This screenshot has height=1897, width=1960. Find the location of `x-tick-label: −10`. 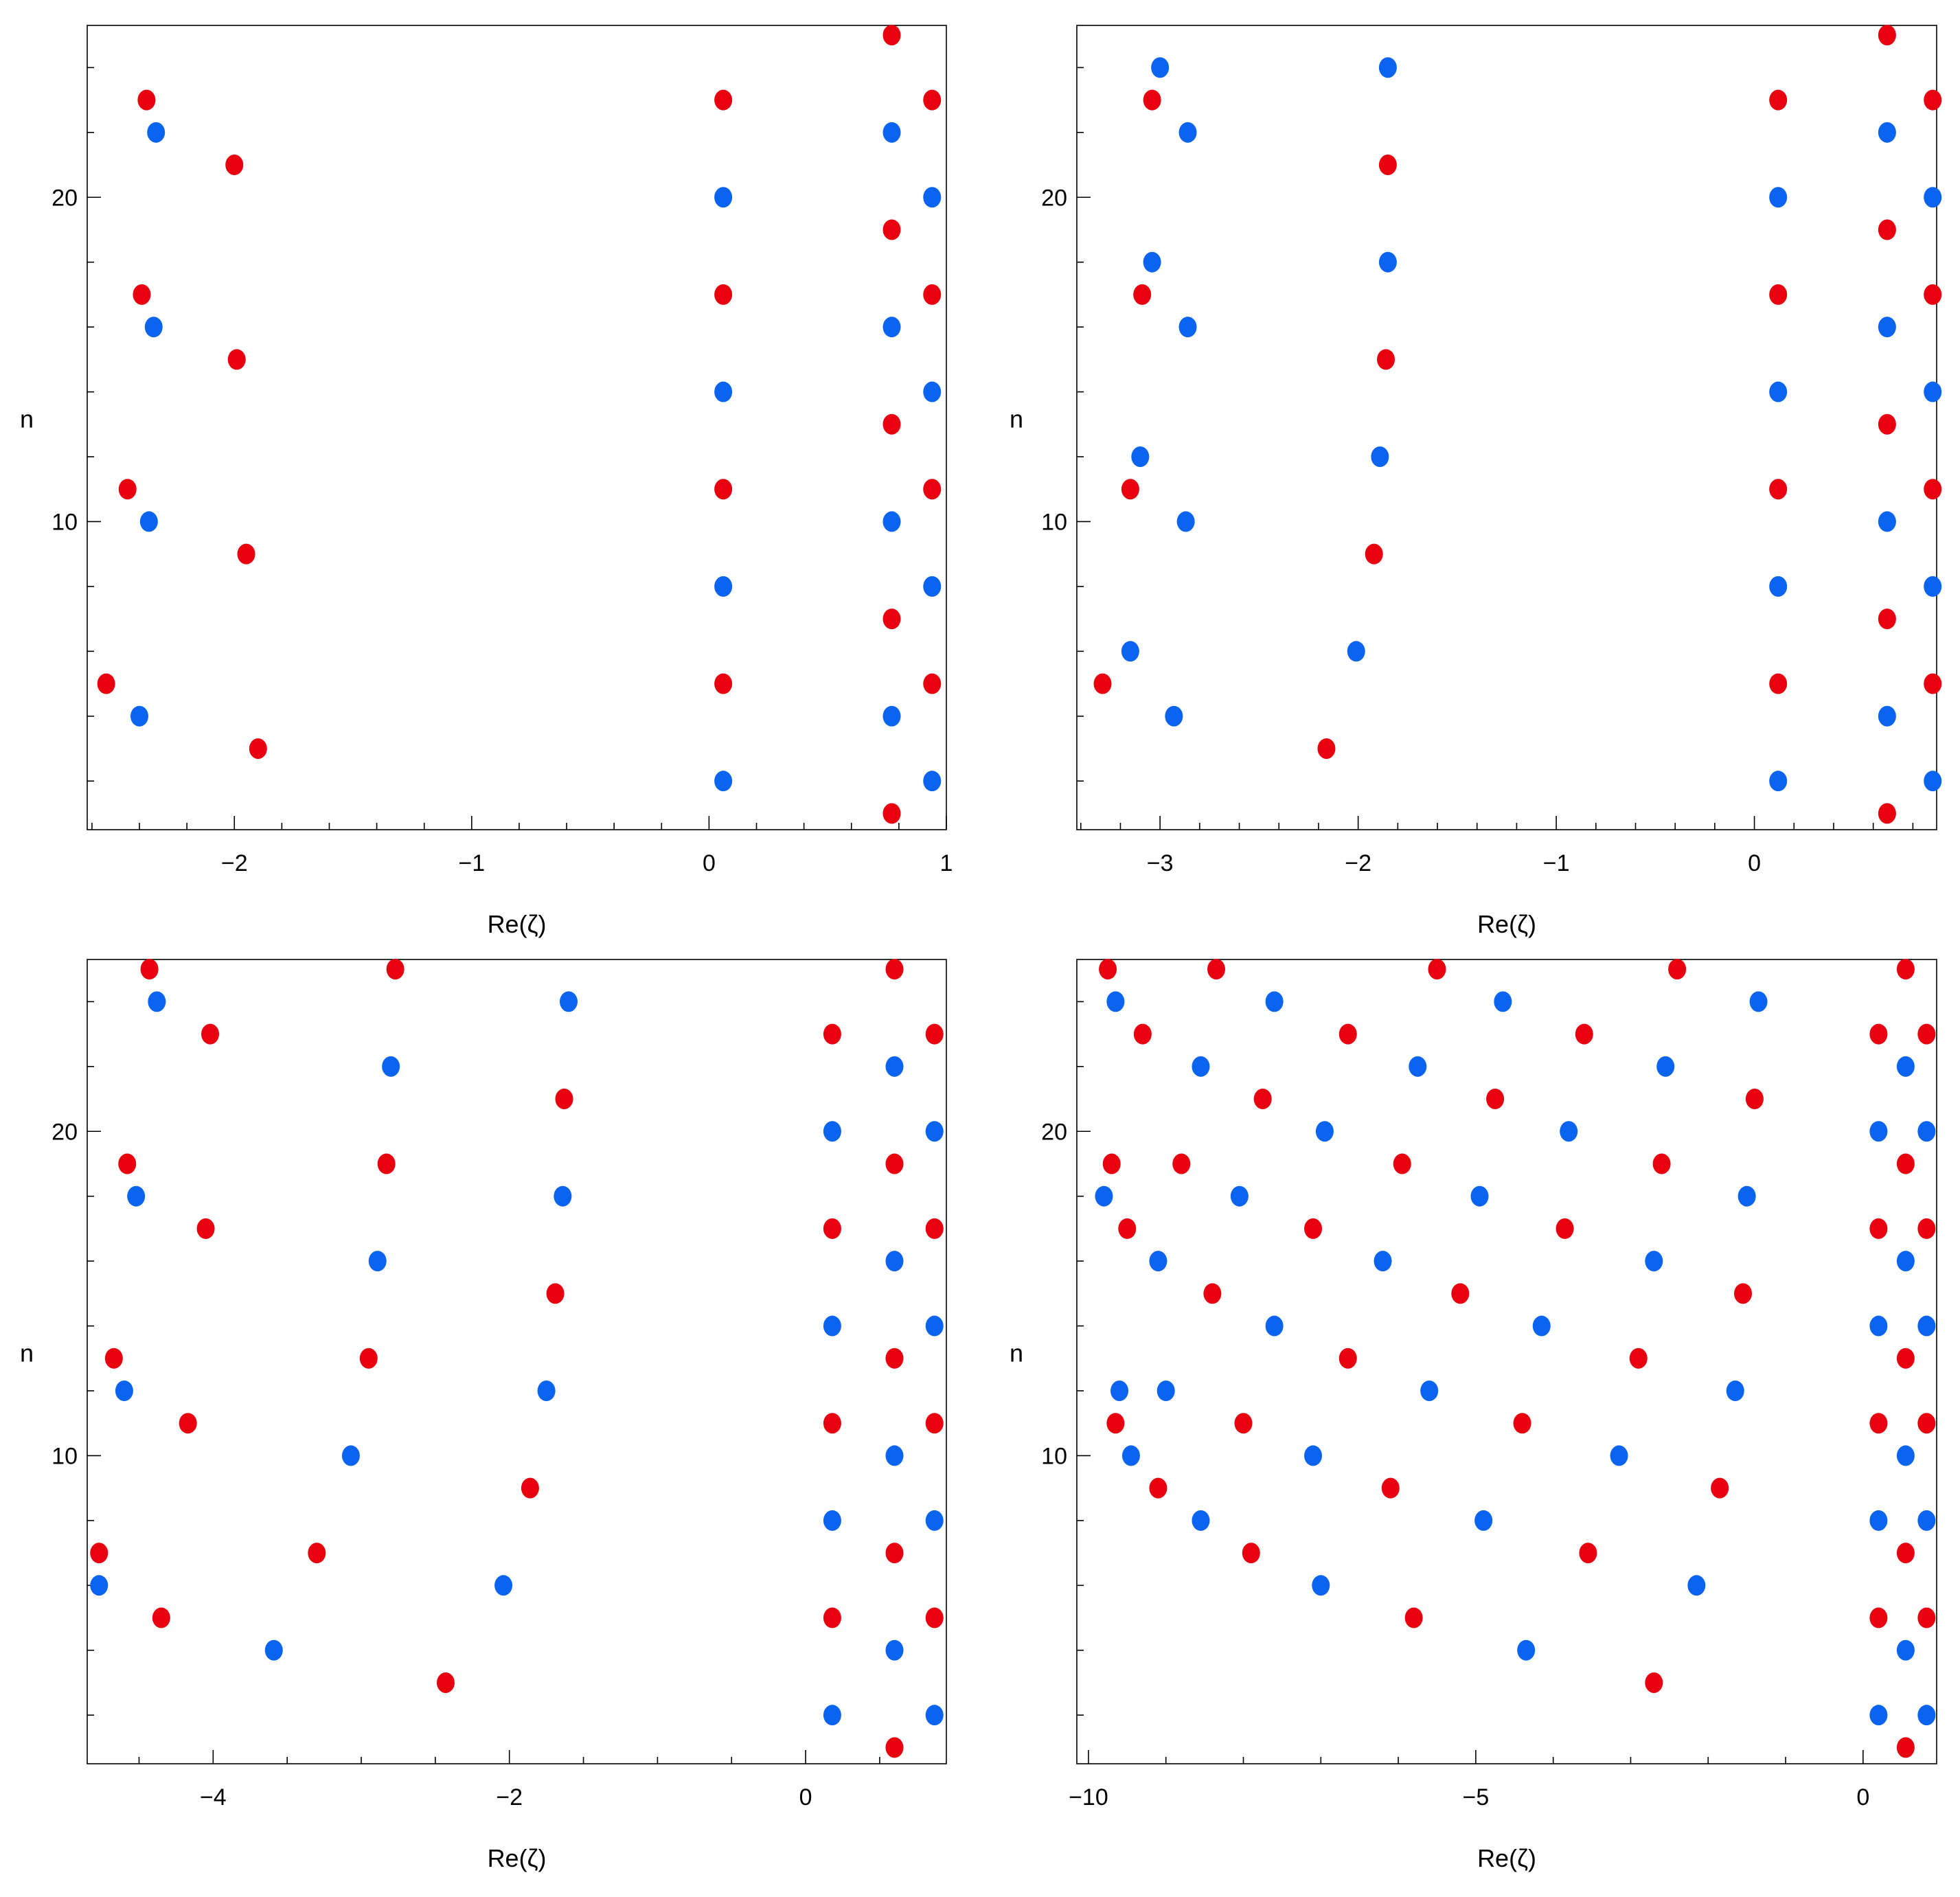

x-tick-label: −10 is located at coordinates (1088, 1797).